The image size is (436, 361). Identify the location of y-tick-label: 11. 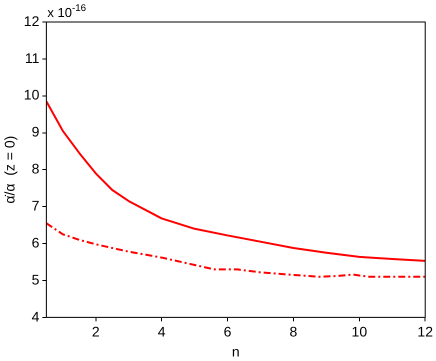
(32, 58).